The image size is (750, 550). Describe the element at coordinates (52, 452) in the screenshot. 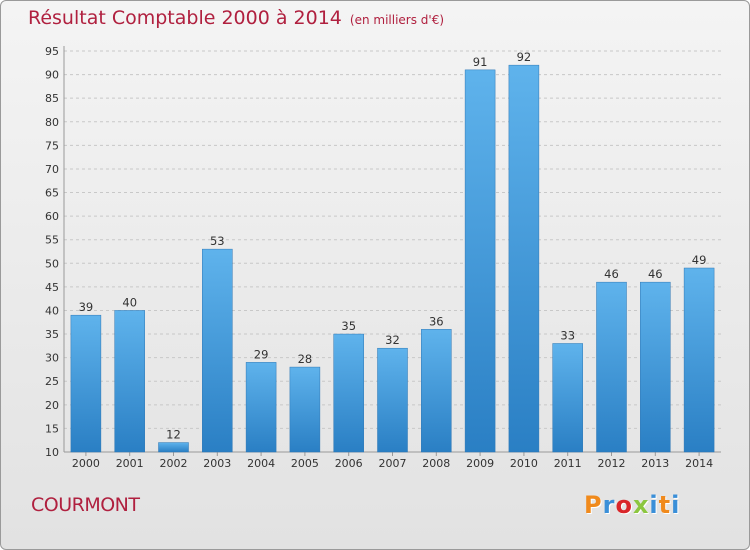

I see `y-tick-label: 10` at that location.